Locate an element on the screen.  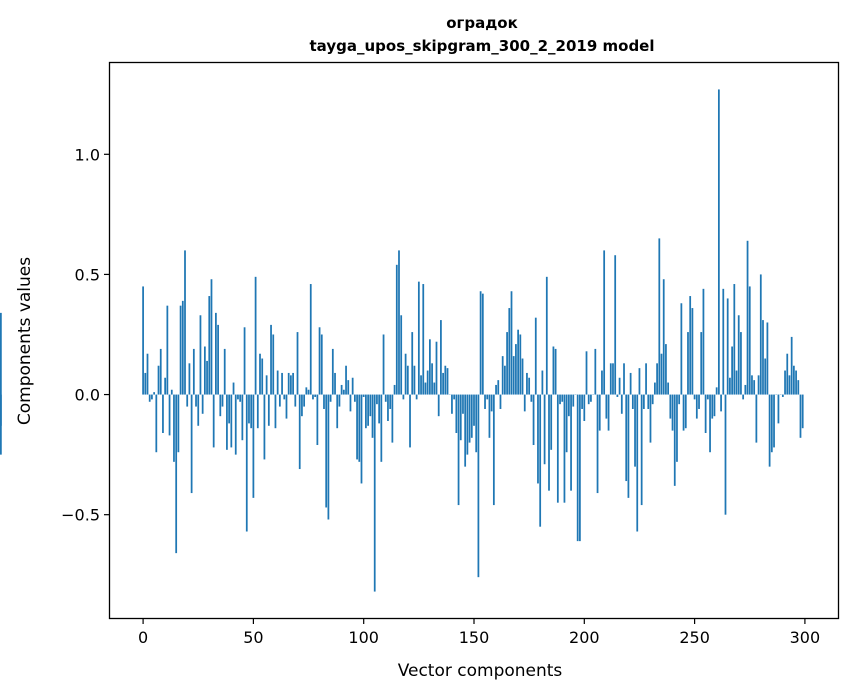
x-axis: 0 50 100 150 200 250 300 is located at coordinates (479, 632).